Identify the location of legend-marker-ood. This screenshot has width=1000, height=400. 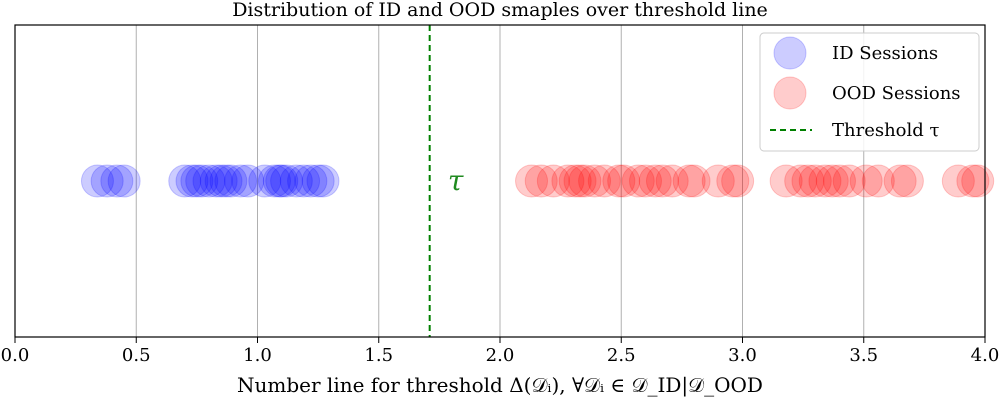
(790, 93).